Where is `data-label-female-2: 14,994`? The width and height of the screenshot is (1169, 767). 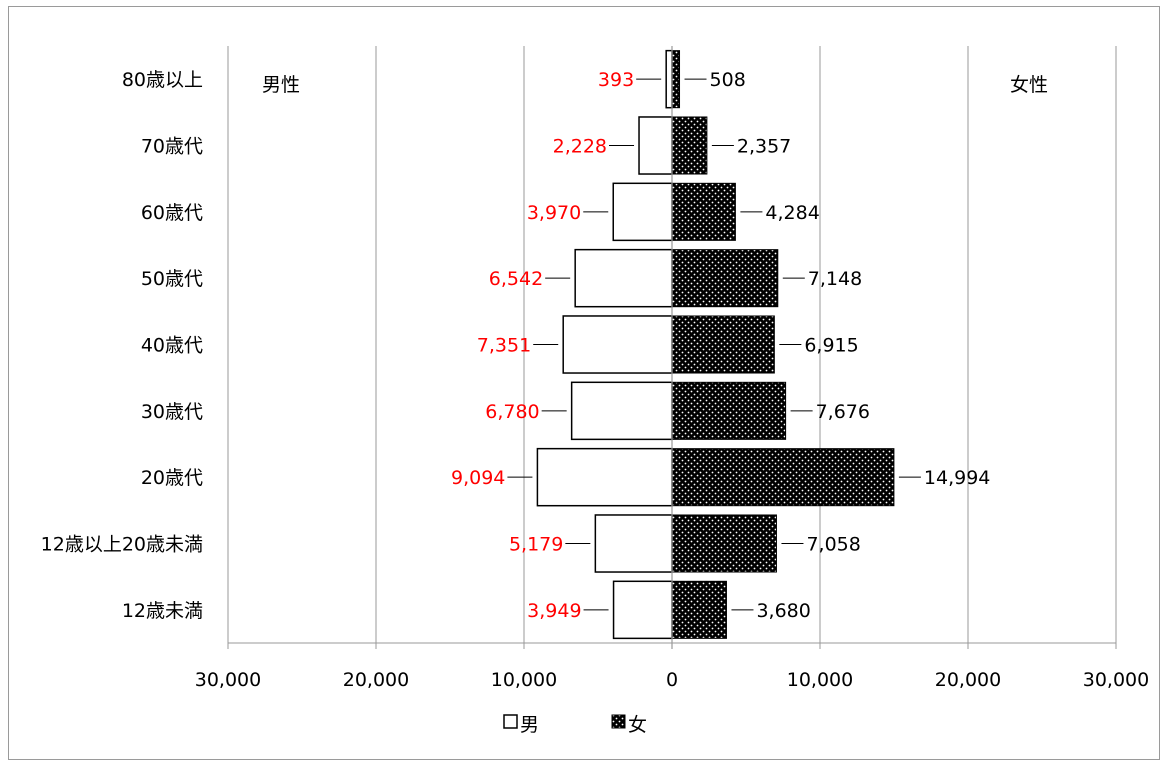
data-label-female-2: 14,994 is located at coordinates (957, 478).